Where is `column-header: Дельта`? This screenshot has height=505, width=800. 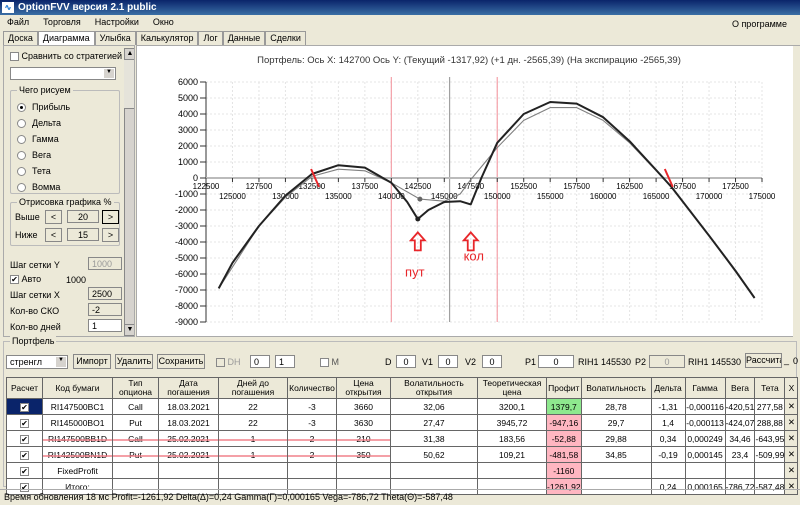
column-header: Дельта is located at coordinates (668, 388).